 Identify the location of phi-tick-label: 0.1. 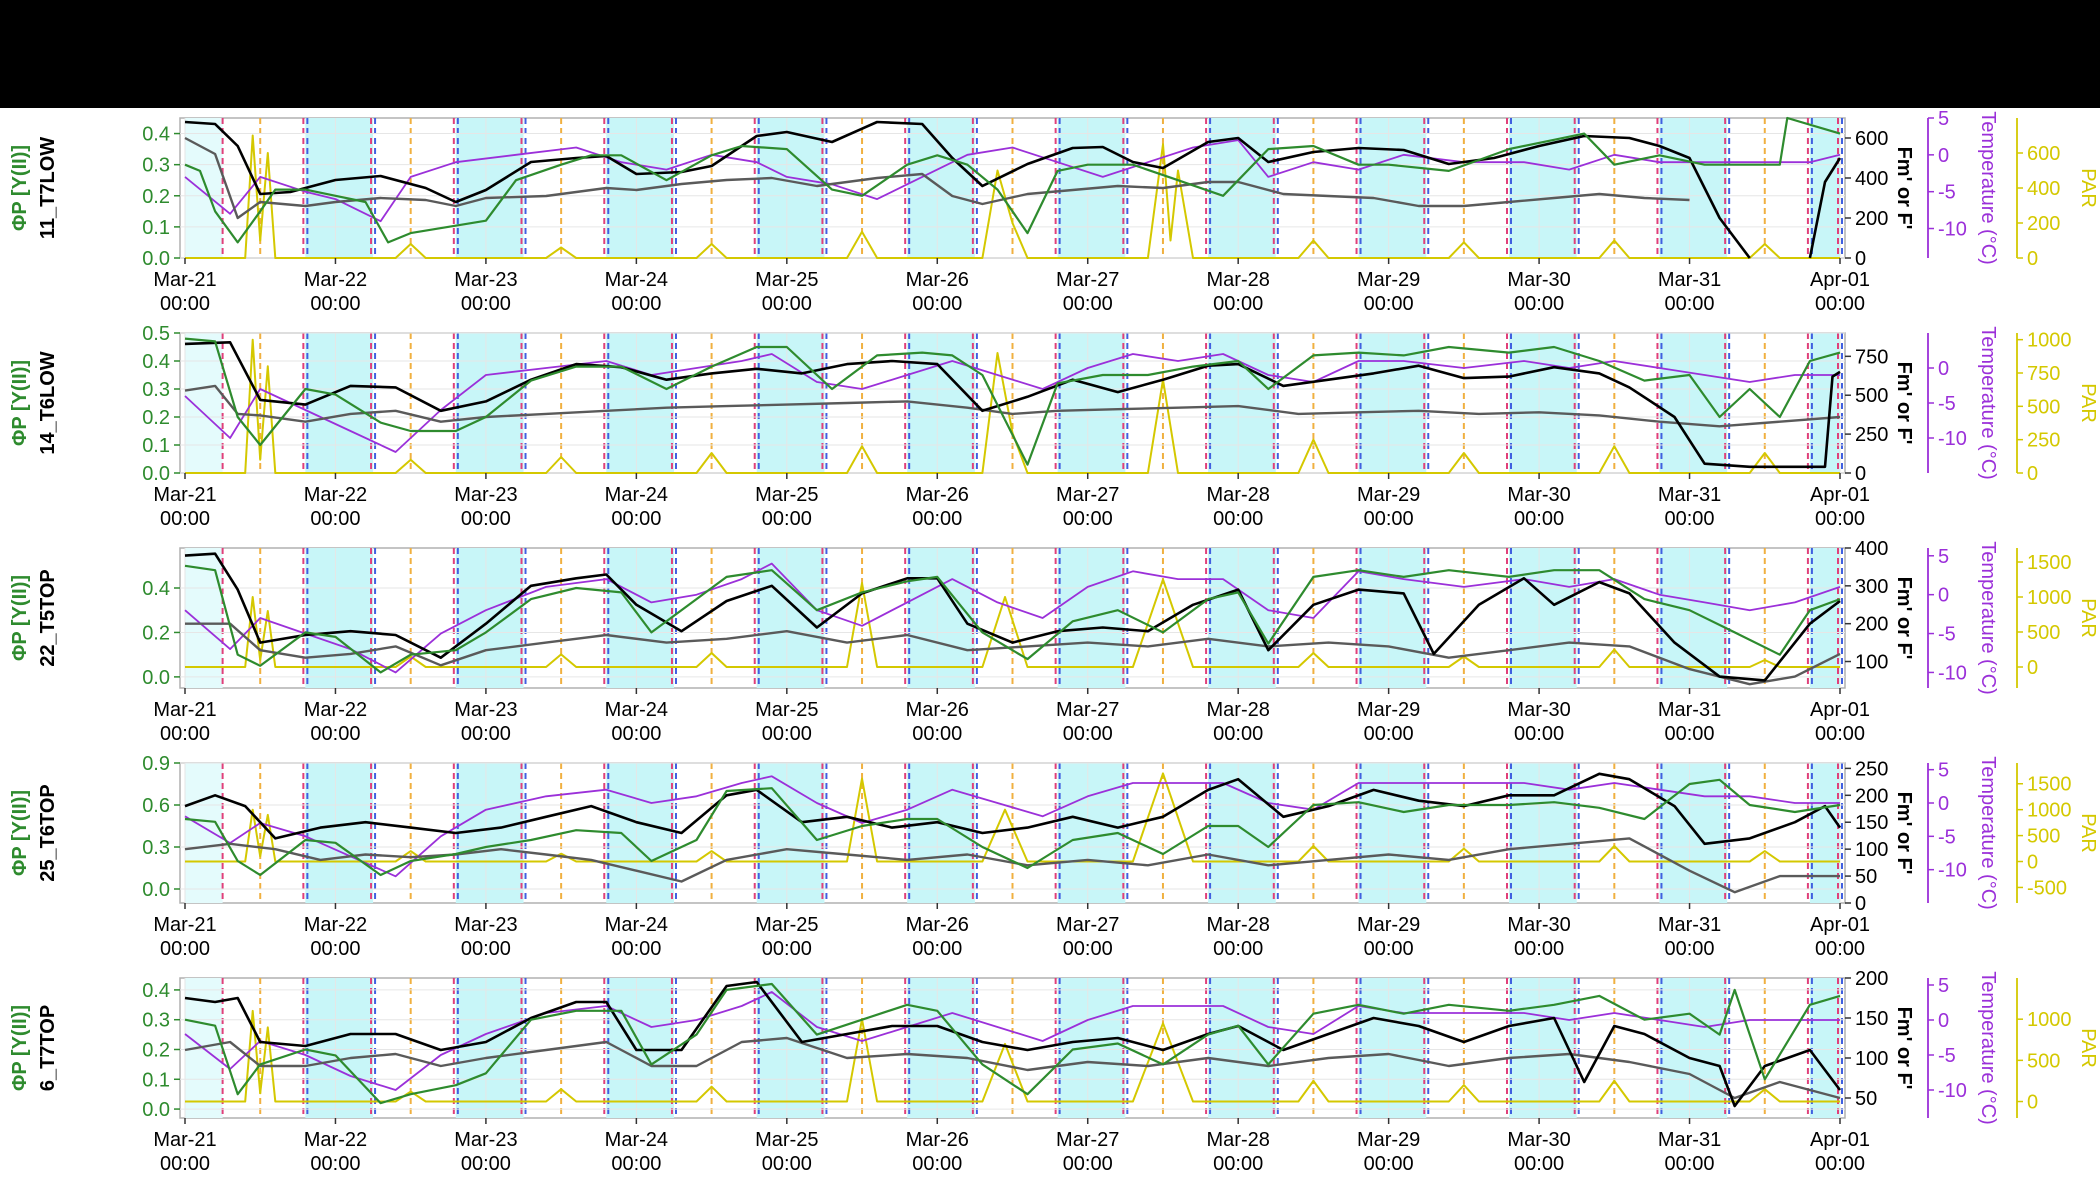
(156, 228).